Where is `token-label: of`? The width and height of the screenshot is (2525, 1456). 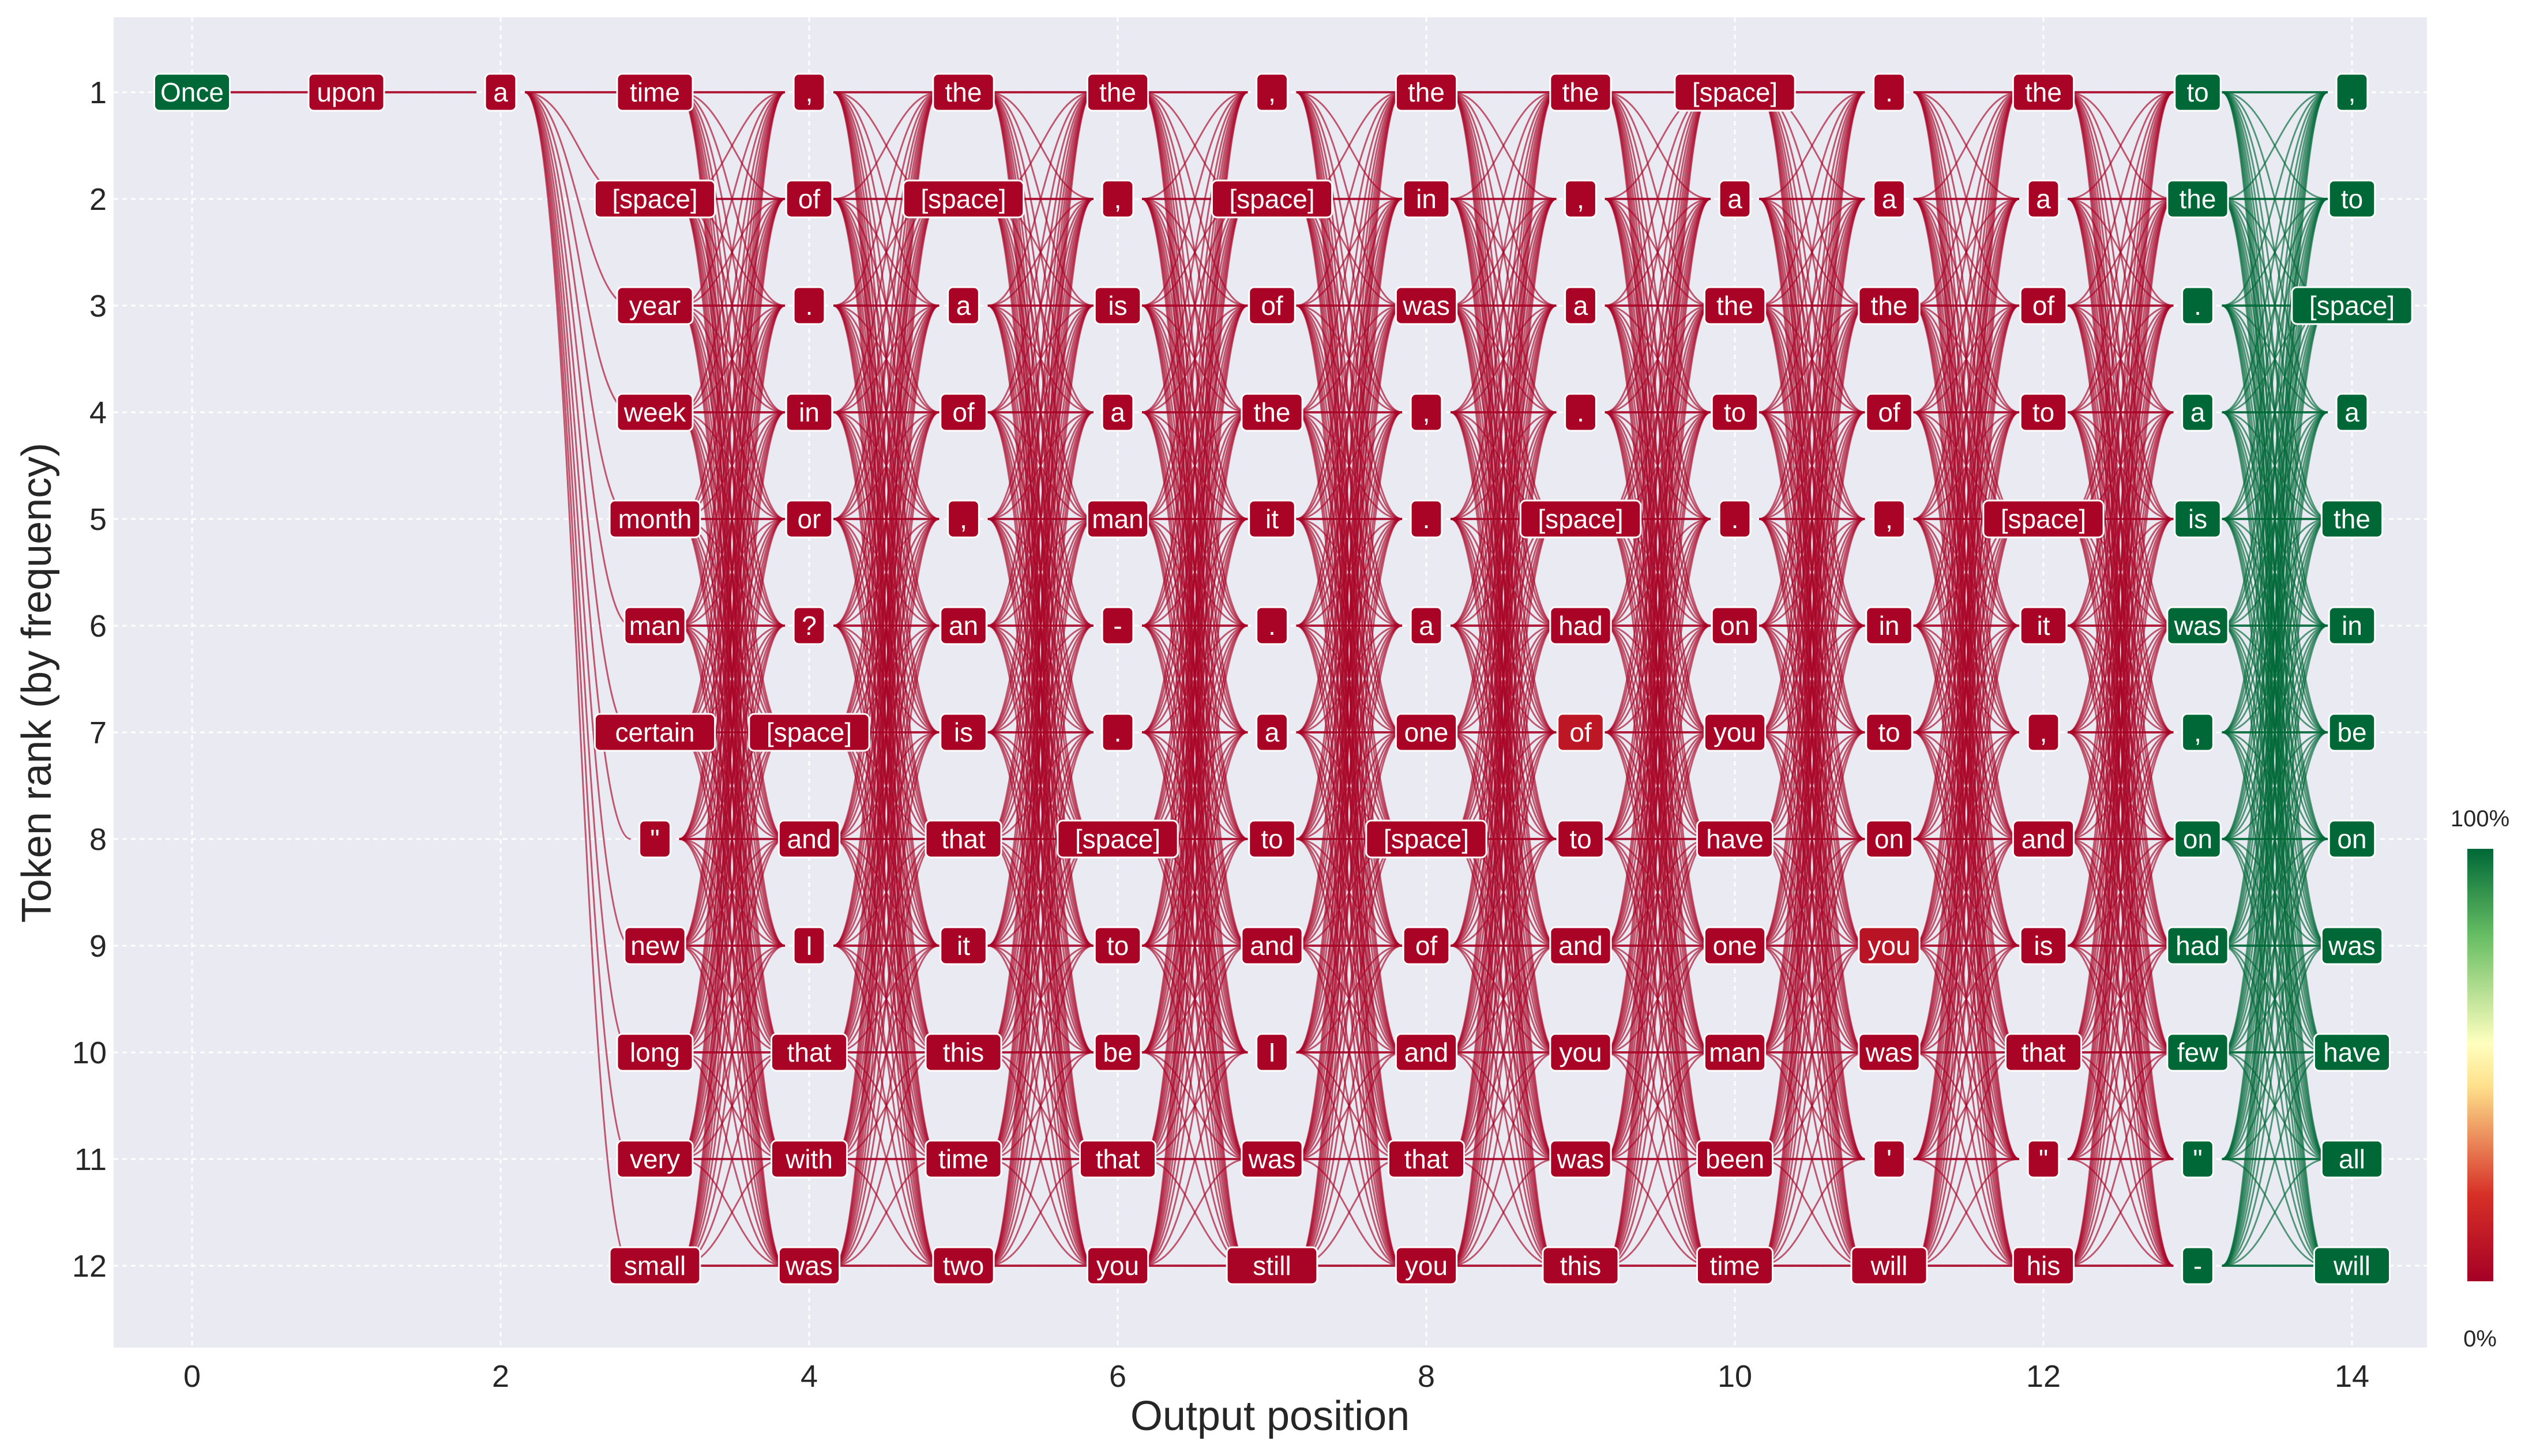
token-label: of is located at coordinates (963, 412).